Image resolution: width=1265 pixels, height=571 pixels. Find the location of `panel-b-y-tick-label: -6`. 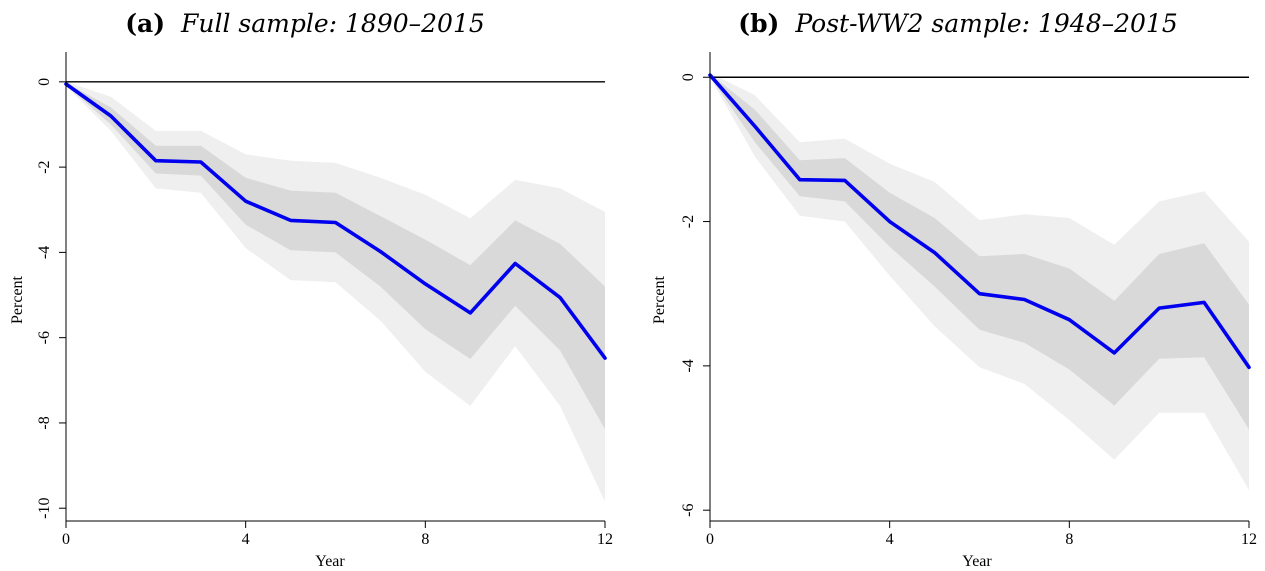

panel-b-y-tick-label: -6 is located at coordinates (688, 510).